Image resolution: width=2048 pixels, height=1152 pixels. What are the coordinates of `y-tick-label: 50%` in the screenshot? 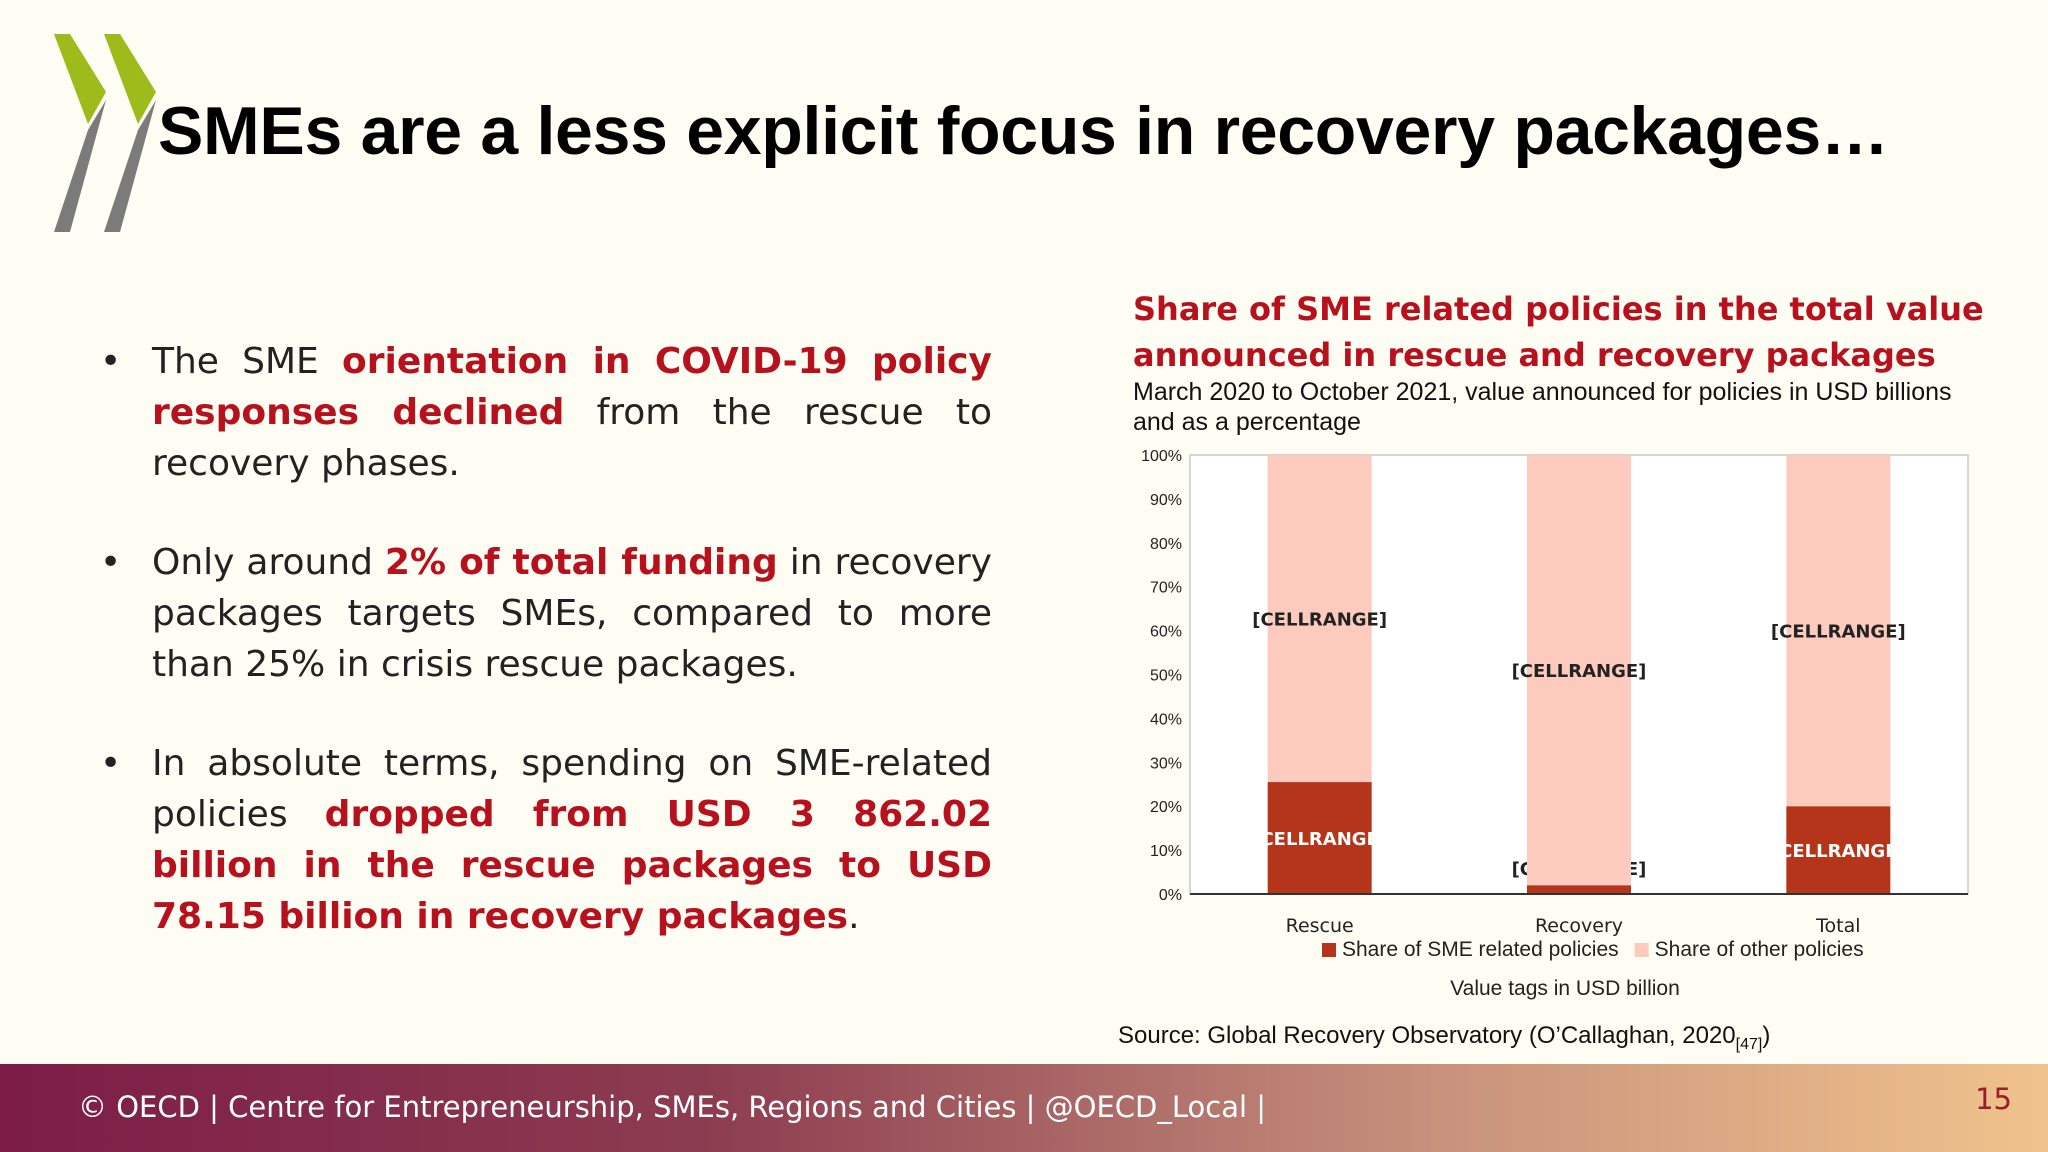 It's located at (1166, 676).